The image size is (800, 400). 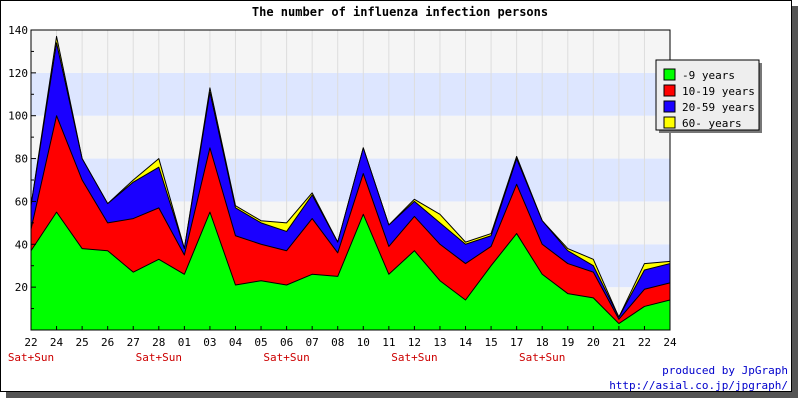 What do you see at coordinates (21, 201) in the screenshot?
I see `y-tick-label: 60` at bounding box center [21, 201].